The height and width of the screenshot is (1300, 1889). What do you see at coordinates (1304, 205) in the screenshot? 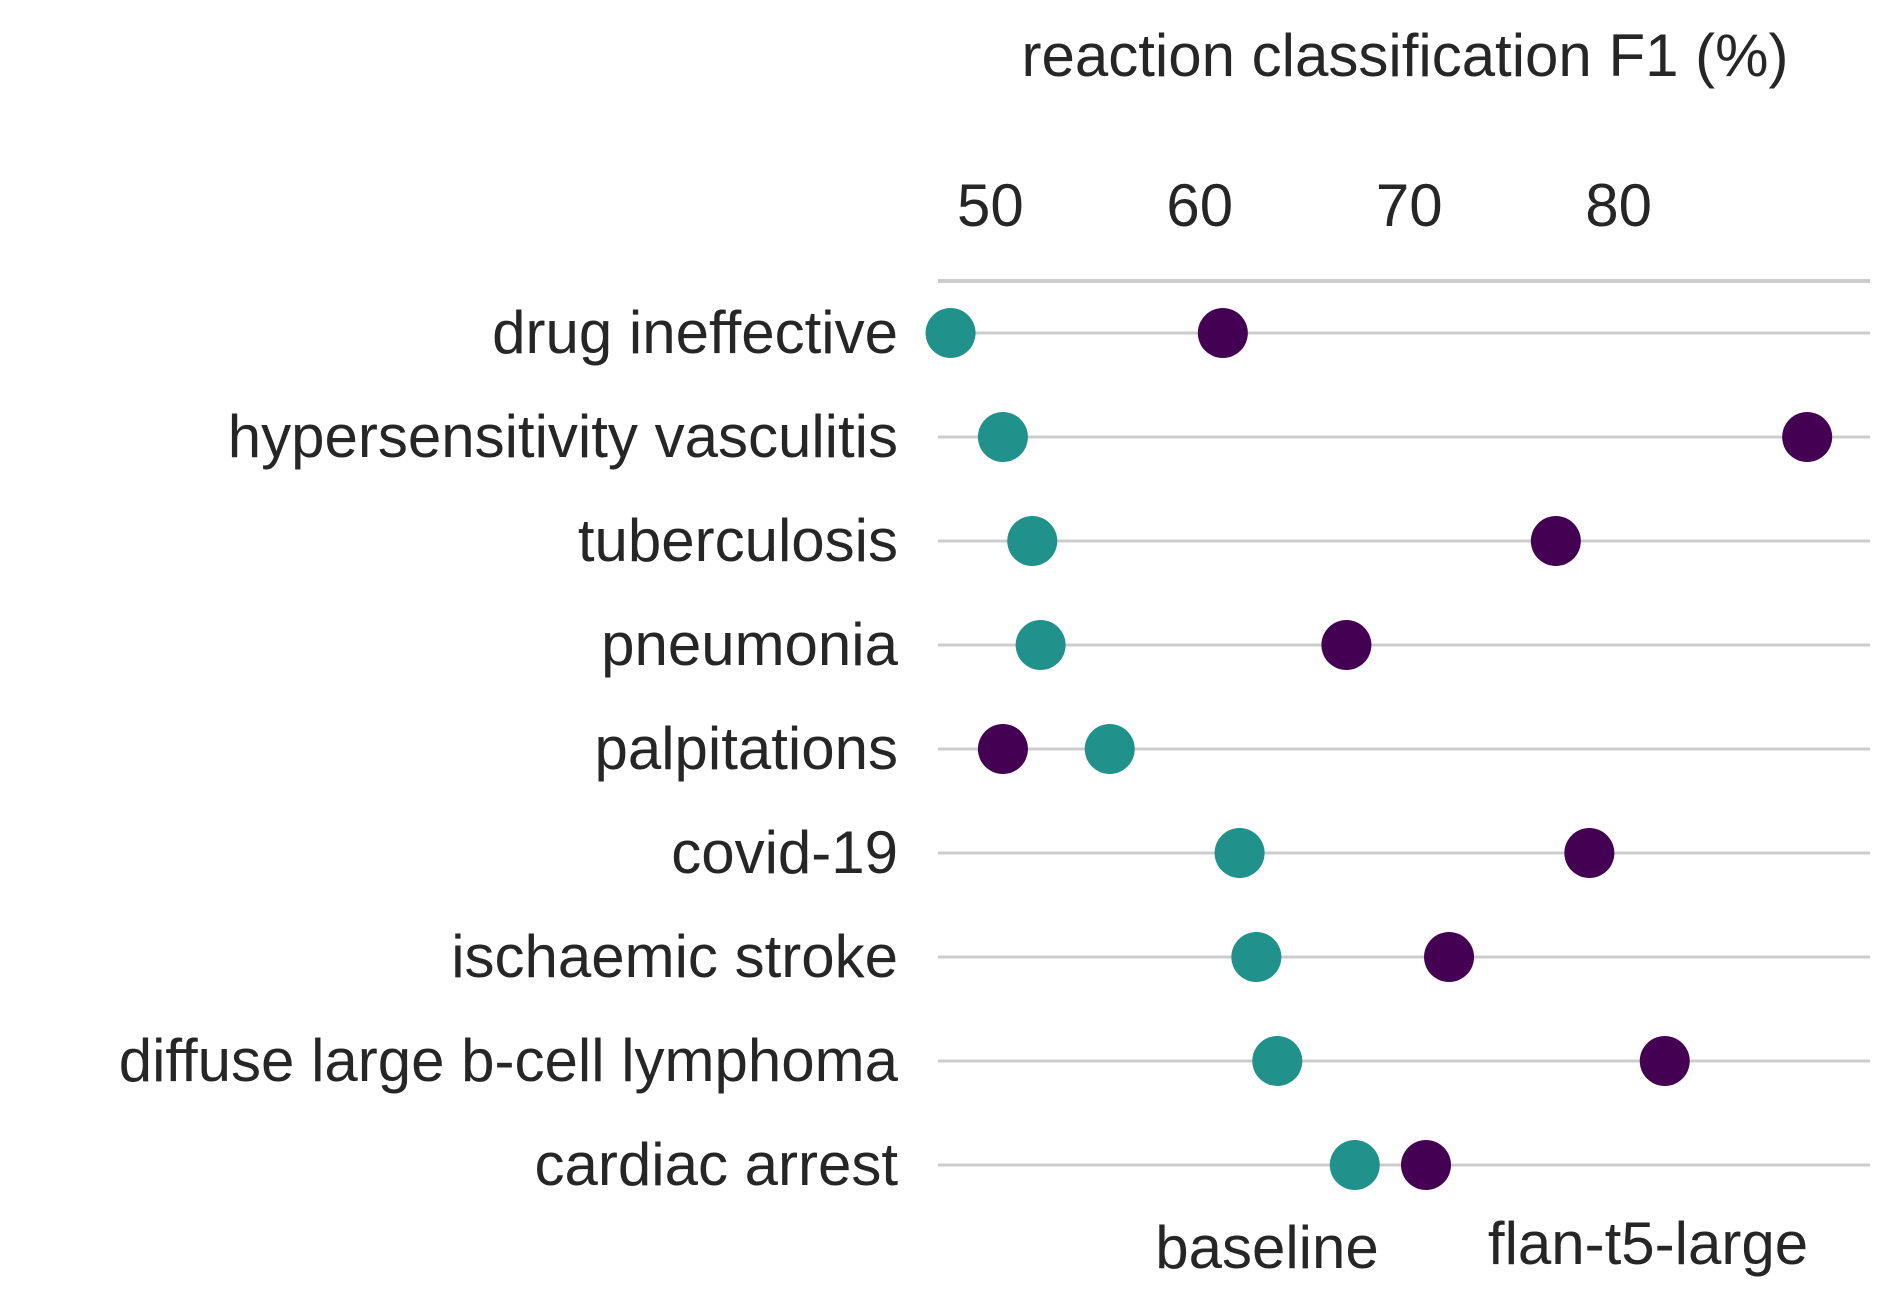
I see `x-axis-ticks: 50 60 70 80` at bounding box center [1304, 205].